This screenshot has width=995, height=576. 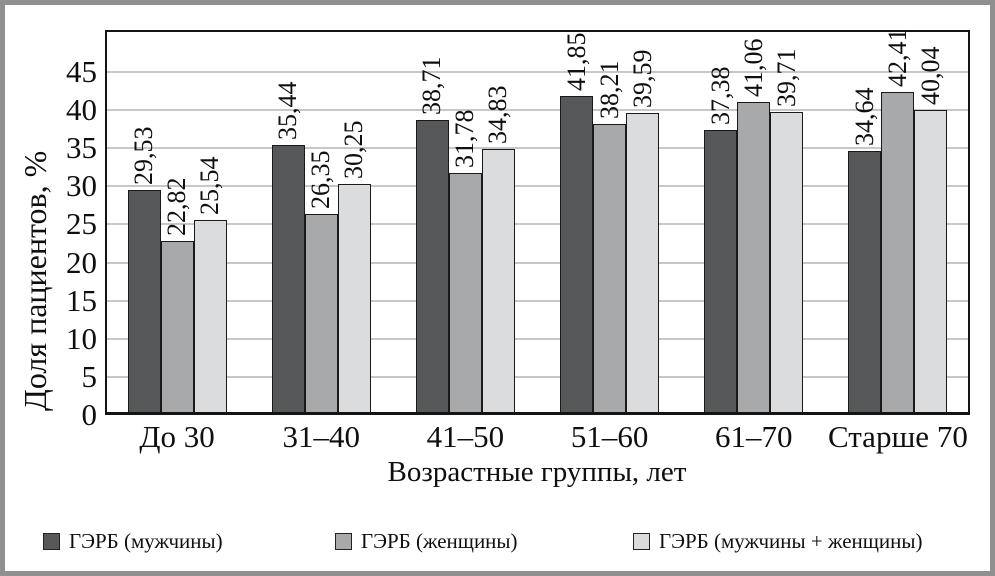 I want to click on y-tick-label: 35, so click(x=81, y=148).